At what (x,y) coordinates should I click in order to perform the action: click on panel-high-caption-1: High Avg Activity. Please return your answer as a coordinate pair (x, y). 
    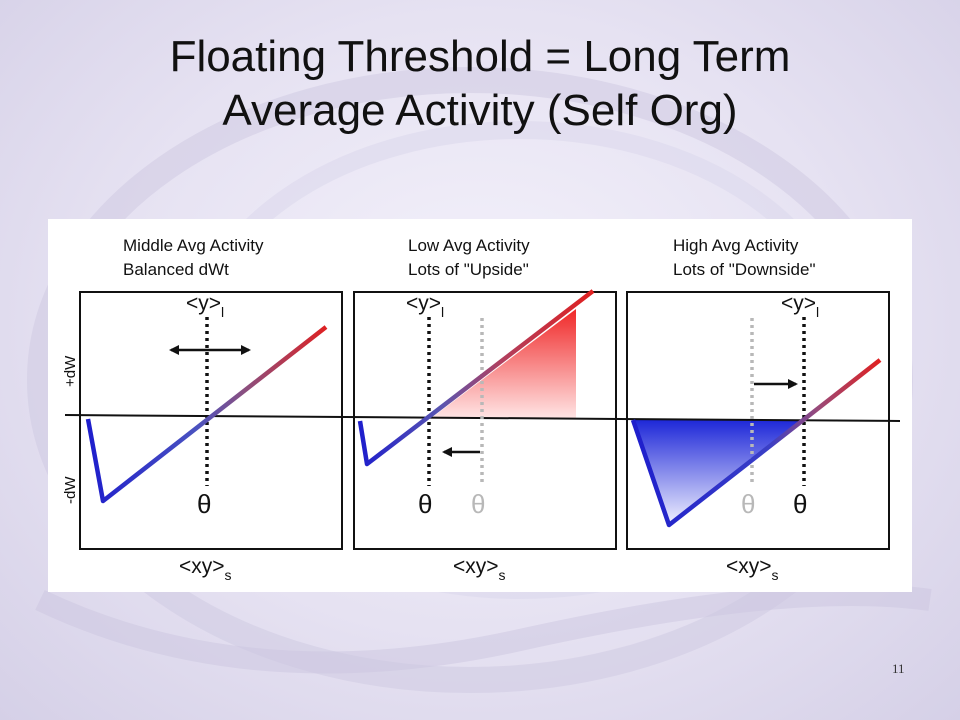
    Looking at the image, I should click on (736, 245).